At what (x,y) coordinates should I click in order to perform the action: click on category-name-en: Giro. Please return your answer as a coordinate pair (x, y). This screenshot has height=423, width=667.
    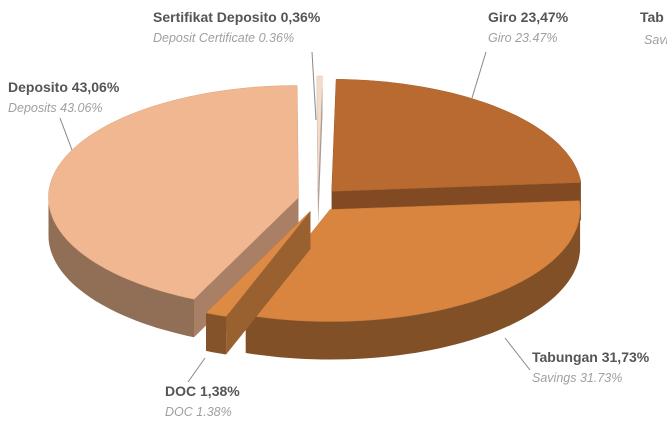
    Looking at the image, I should click on (500, 38).